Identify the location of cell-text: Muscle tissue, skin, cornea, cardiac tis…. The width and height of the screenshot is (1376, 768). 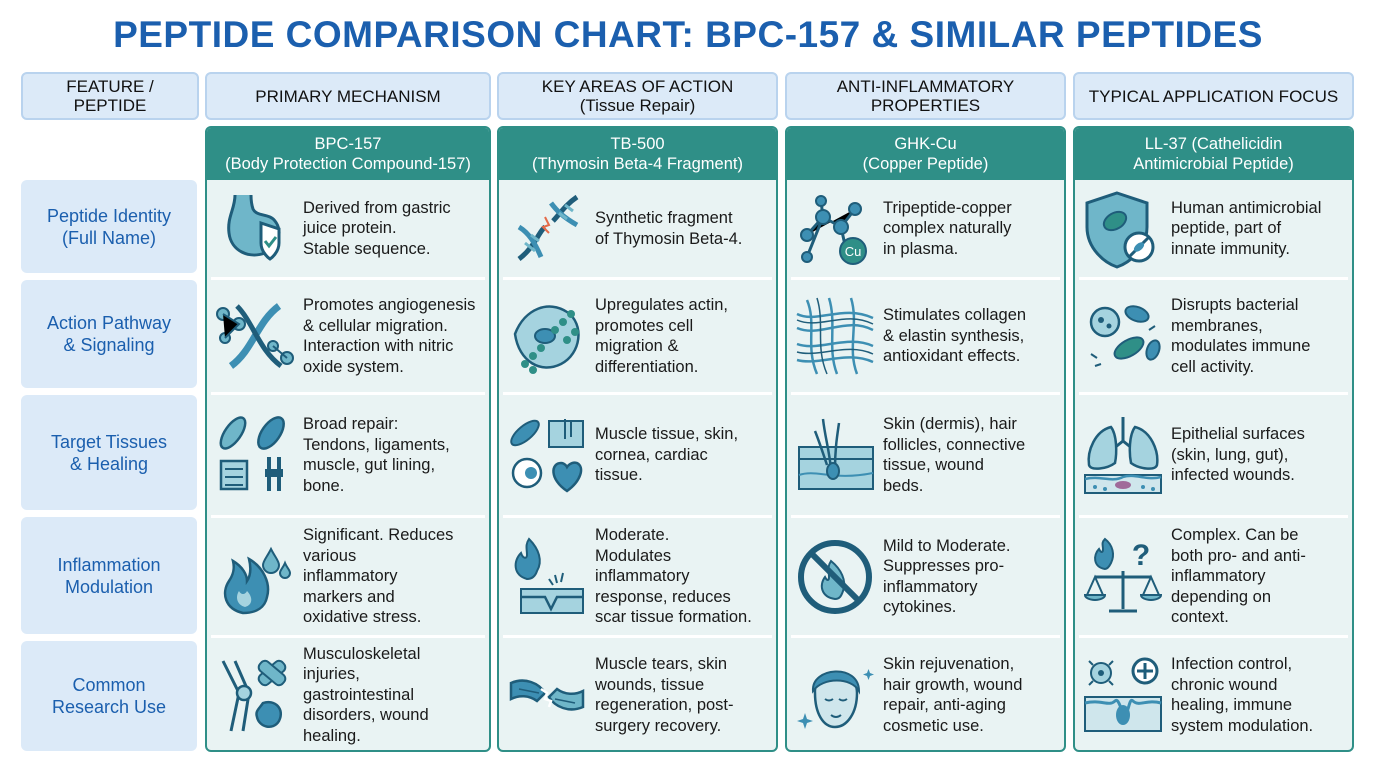
(667, 455).